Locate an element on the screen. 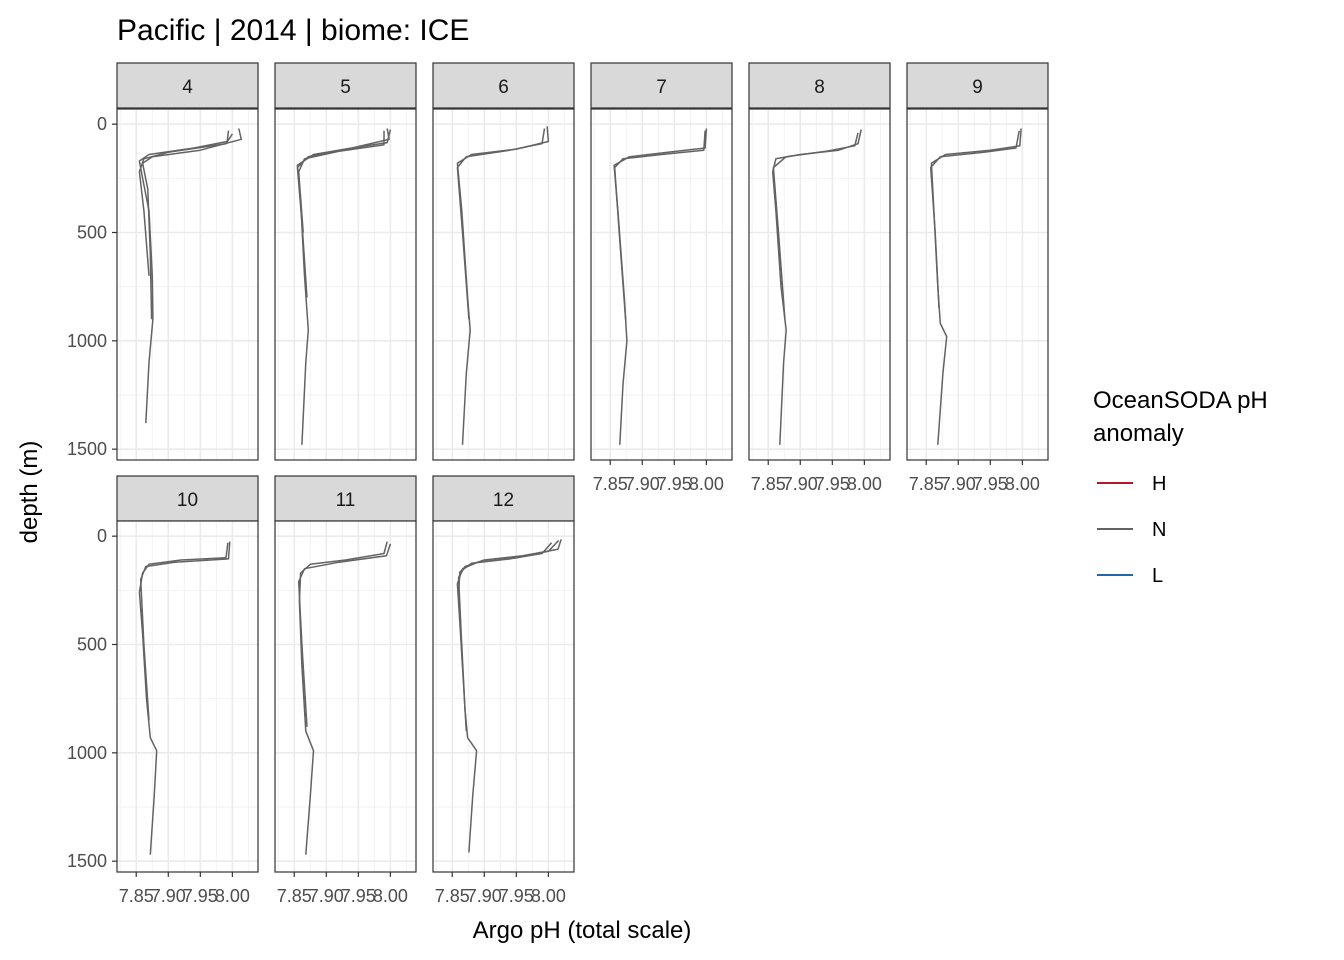 The image size is (1344, 960). facet-strip-label: 4 is located at coordinates (187, 87).